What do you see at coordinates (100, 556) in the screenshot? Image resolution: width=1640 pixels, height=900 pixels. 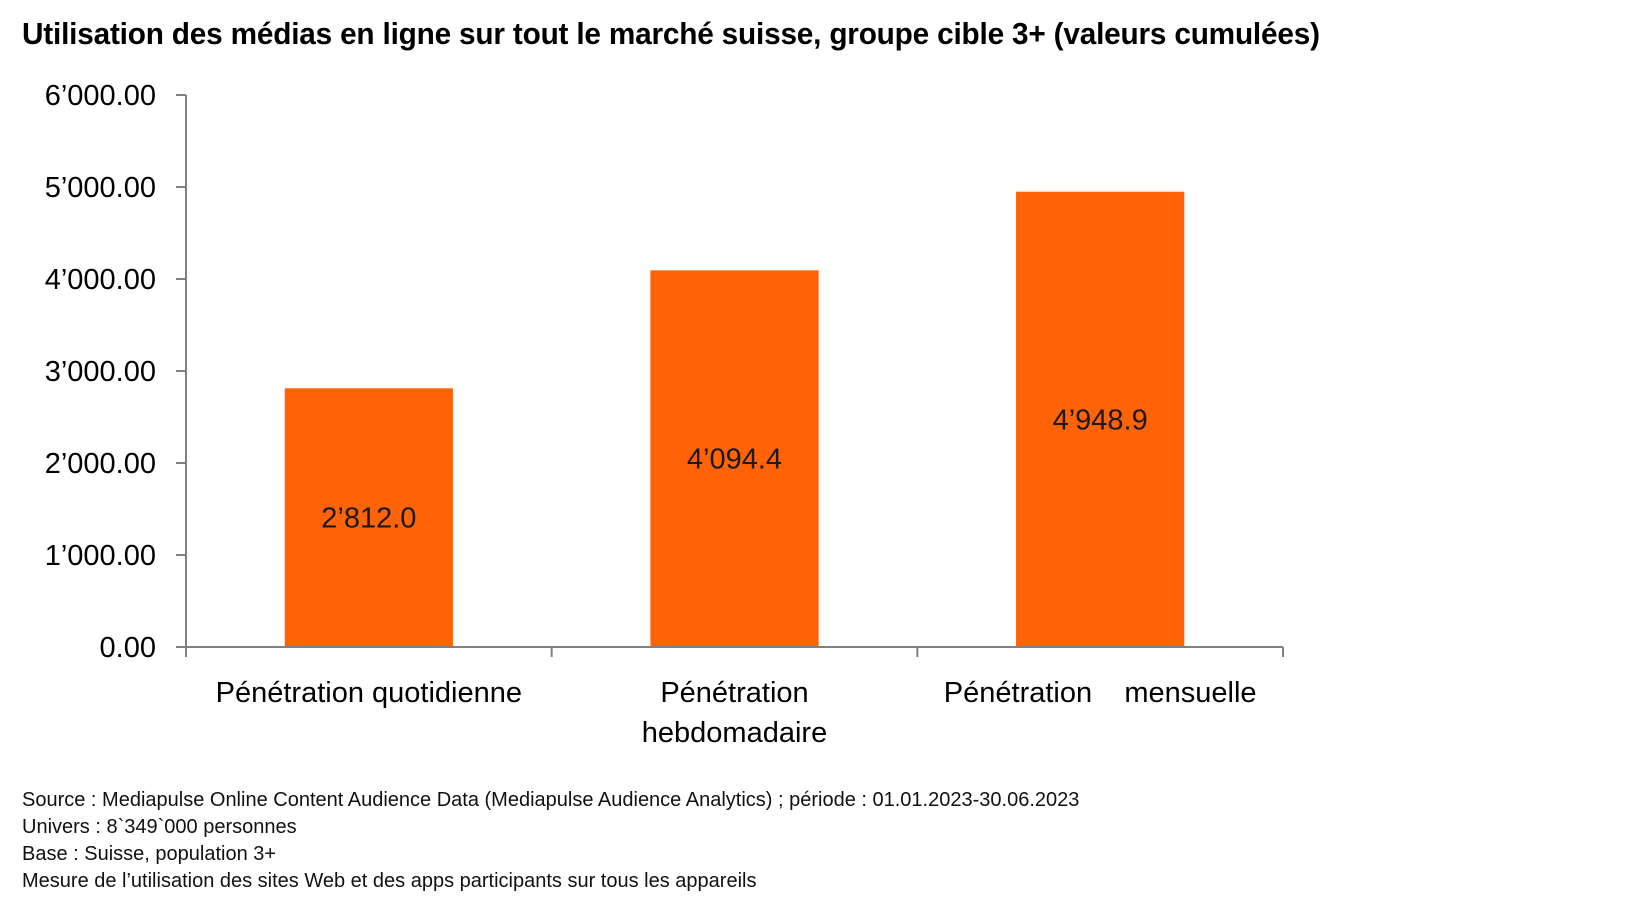 I see `y-tick-label: 1’000.00` at bounding box center [100, 556].